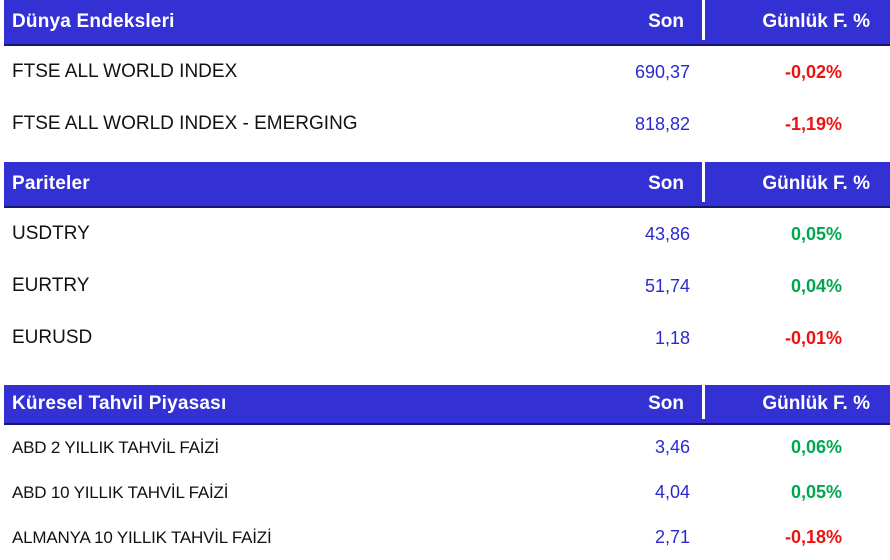  Describe the element at coordinates (125, 71) in the screenshot. I see `instrument-name: FTSE ALL WORLD INDEX` at that location.